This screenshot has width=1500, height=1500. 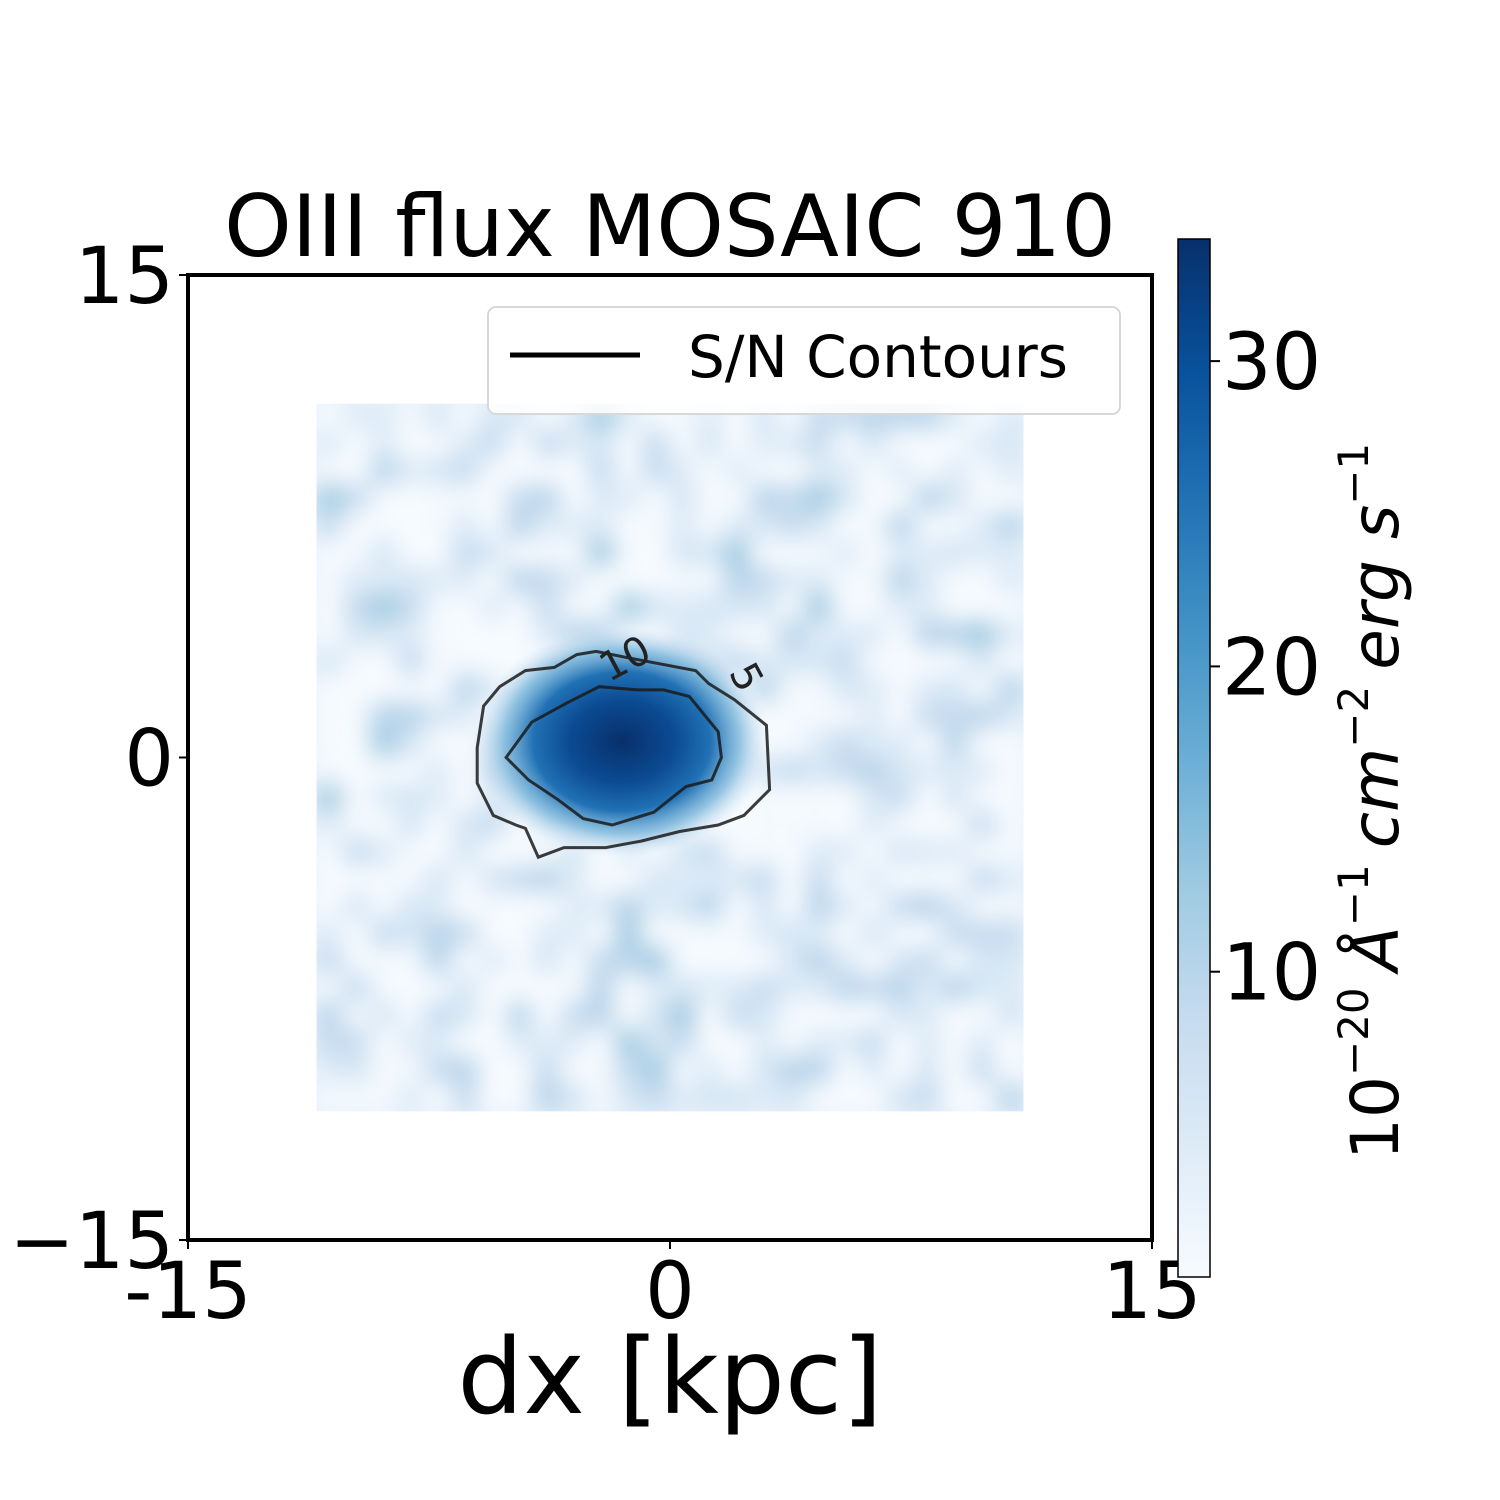 I want to click on contour-lines, so click(x=623, y=754).